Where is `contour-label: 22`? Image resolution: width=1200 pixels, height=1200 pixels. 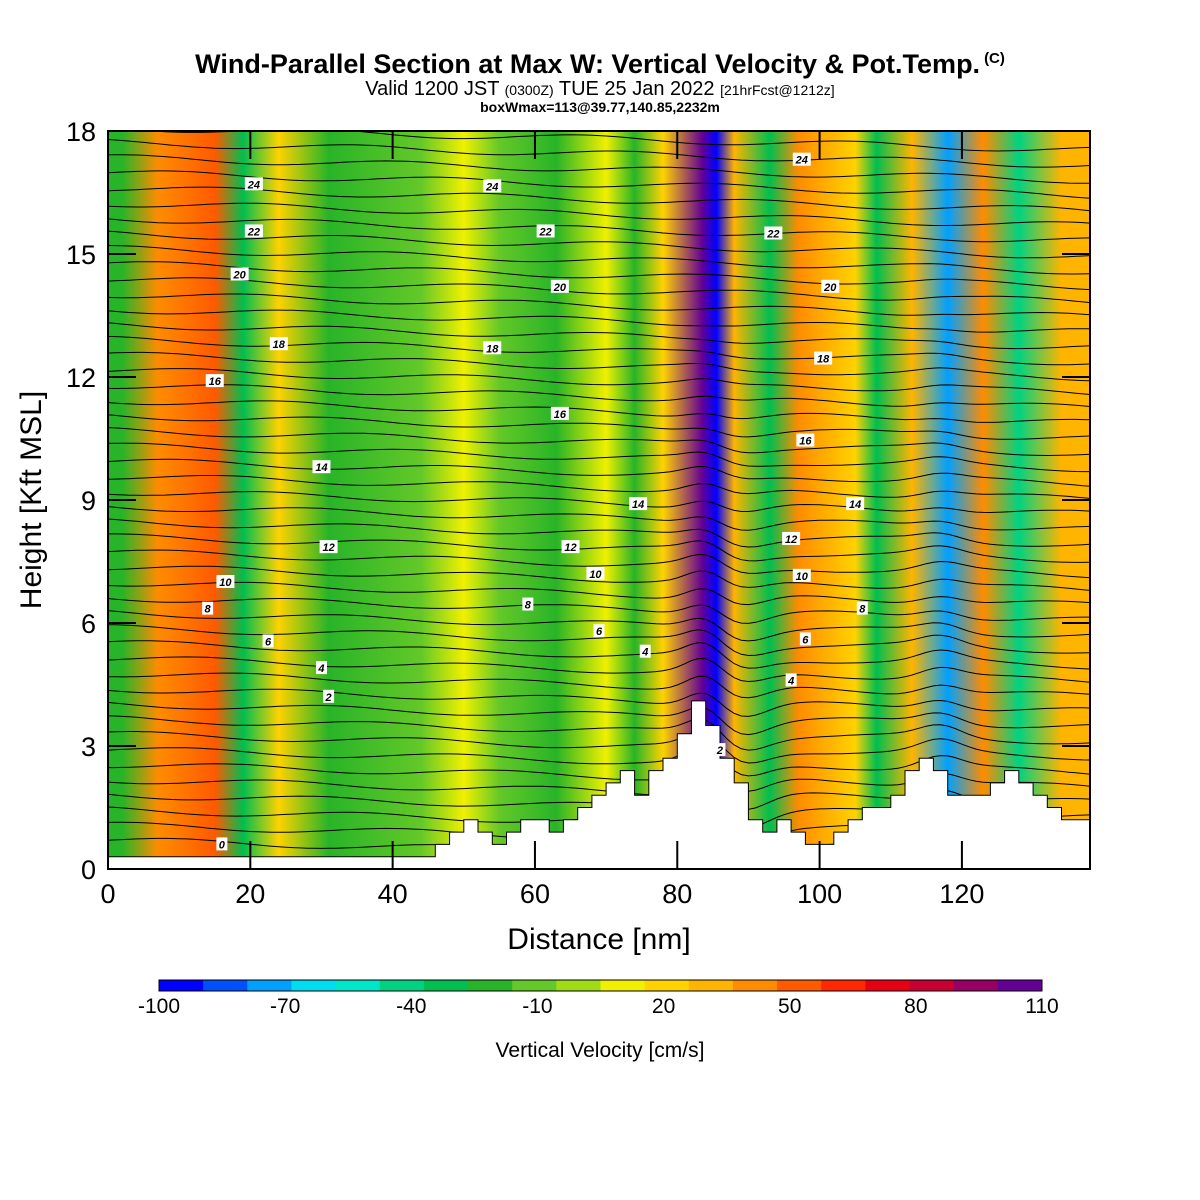 contour-label: 22 is located at coordinates (545, 231).